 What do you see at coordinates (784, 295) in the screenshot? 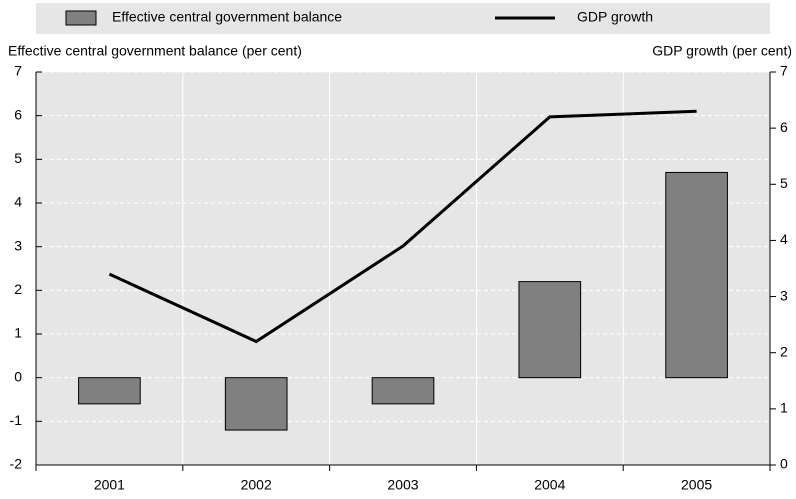
I see `y2-tick-label: 3` at bounding box center [784, 295].